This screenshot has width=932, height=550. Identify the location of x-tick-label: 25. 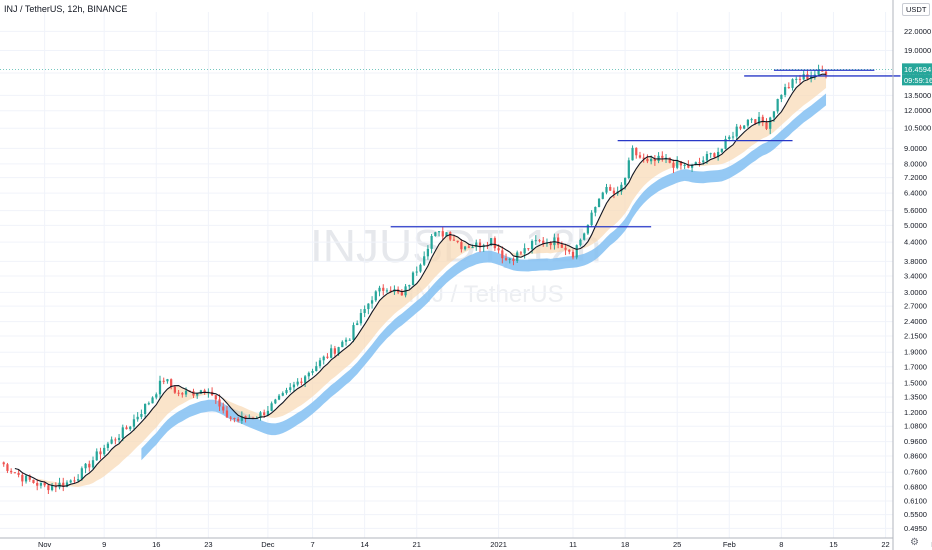
(677, 544).